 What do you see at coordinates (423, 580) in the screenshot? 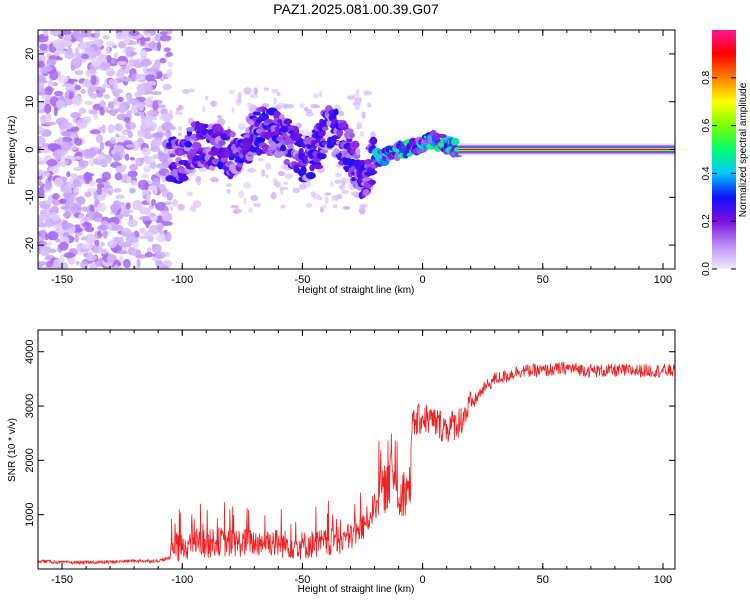
I see `snr-xtick-label: 0` at bounding box center [423, 580].